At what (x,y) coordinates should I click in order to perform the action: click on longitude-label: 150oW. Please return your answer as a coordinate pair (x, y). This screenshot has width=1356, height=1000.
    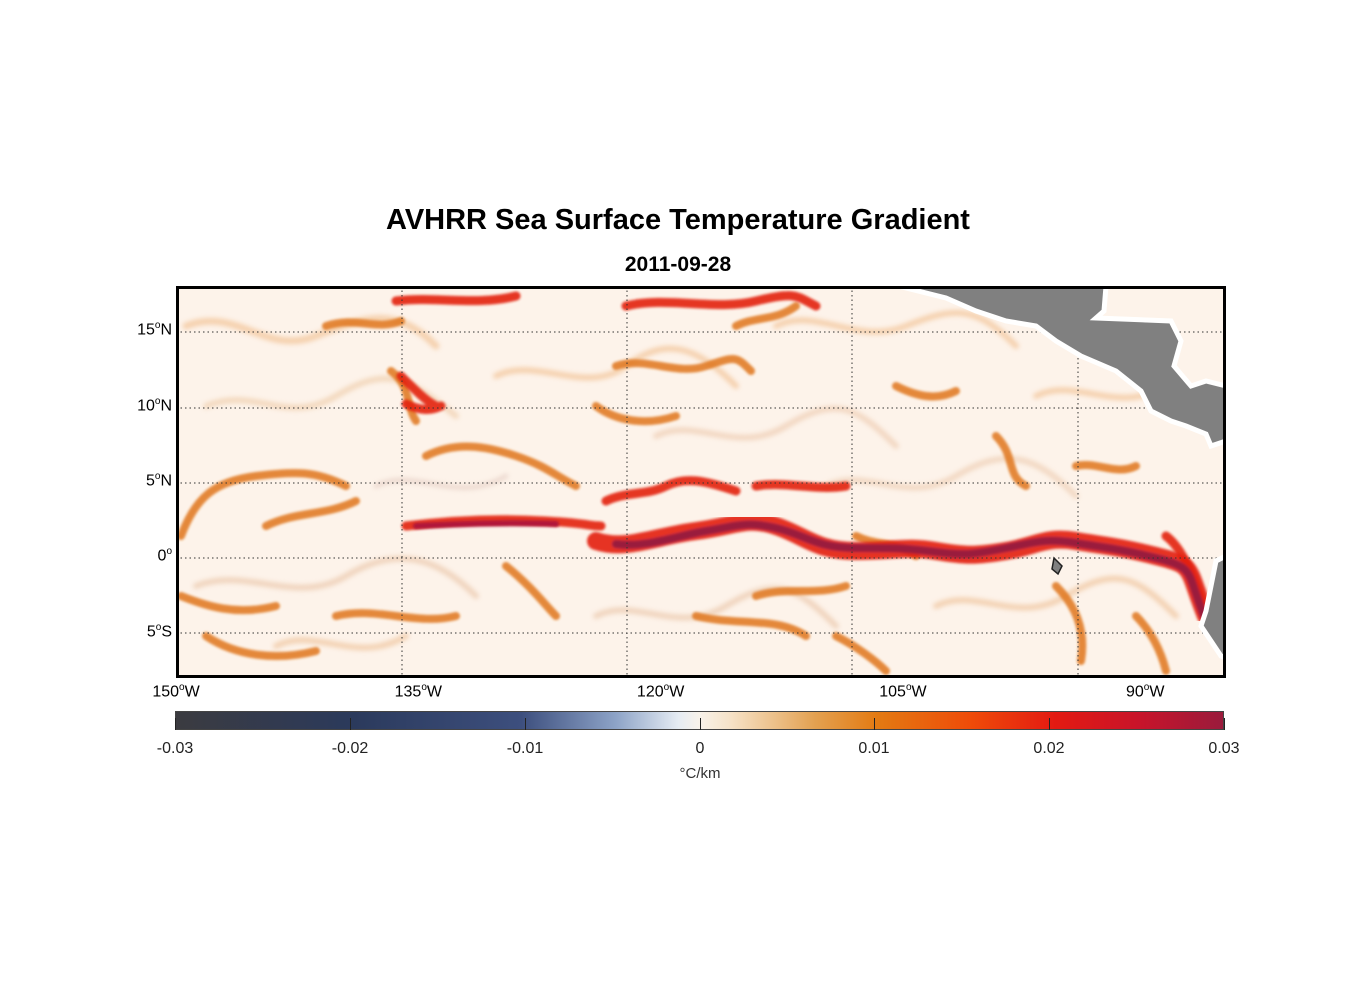
    Looking at the image, I should click on (176, 691).